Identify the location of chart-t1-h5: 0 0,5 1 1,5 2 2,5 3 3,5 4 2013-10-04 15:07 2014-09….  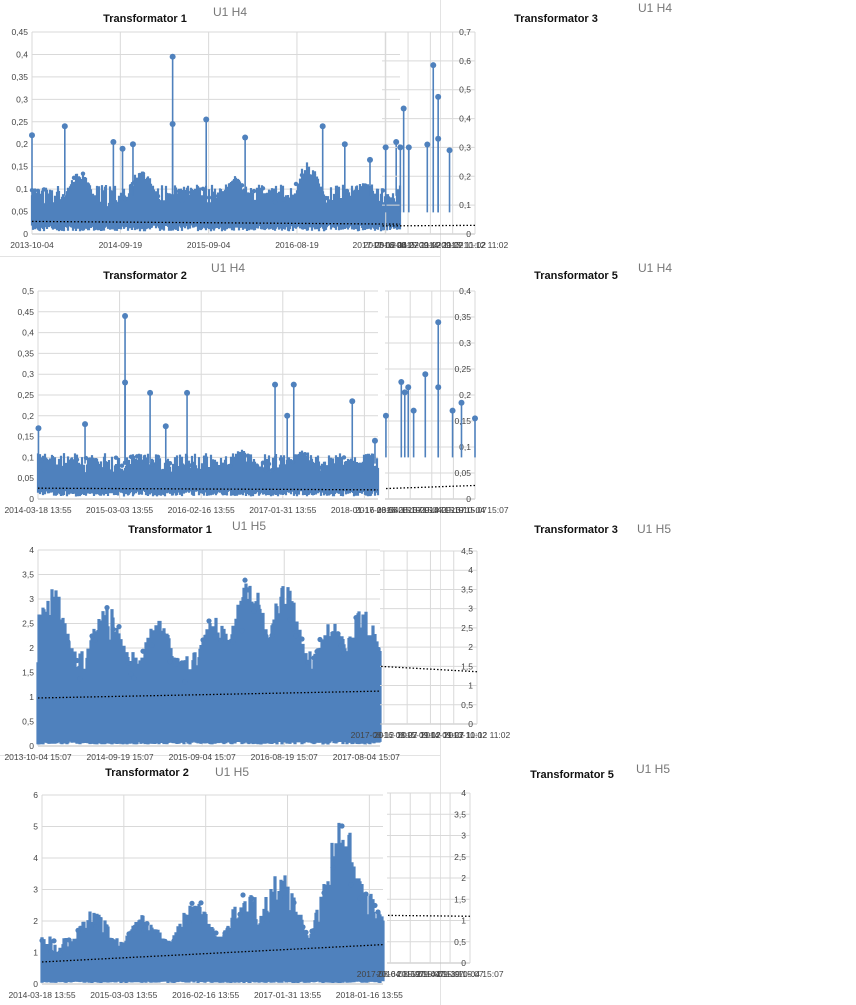
(220, 640).